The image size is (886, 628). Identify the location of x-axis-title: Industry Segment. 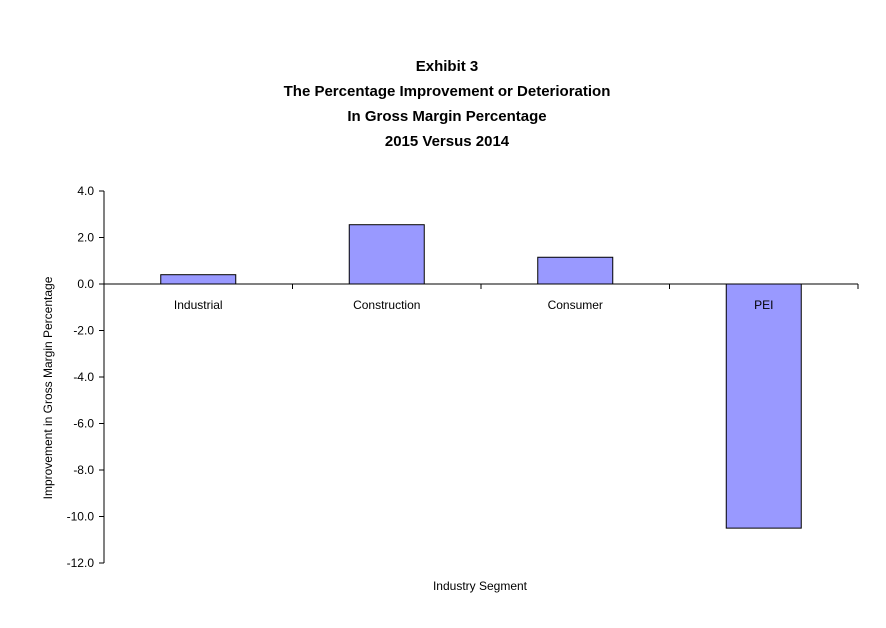
(480, 586).